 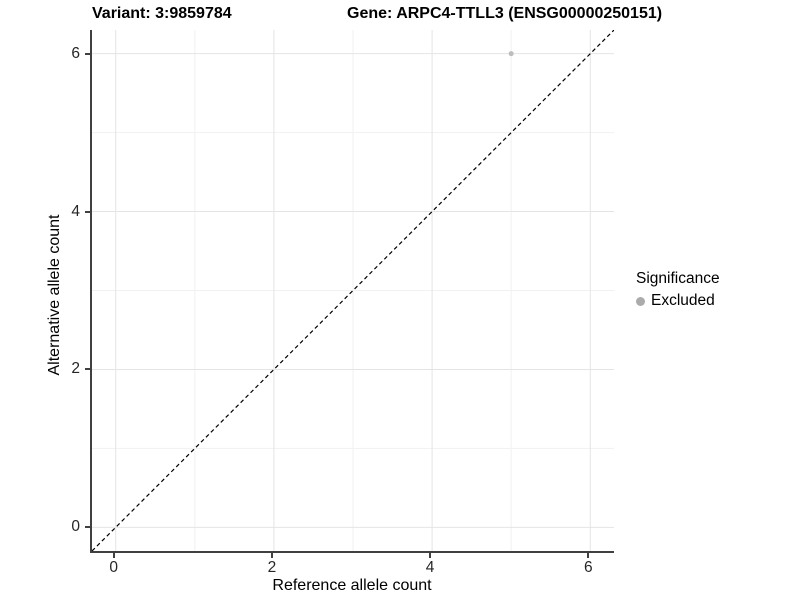 I want to click on x-tick-label: 4, so click(x=430, y=567).